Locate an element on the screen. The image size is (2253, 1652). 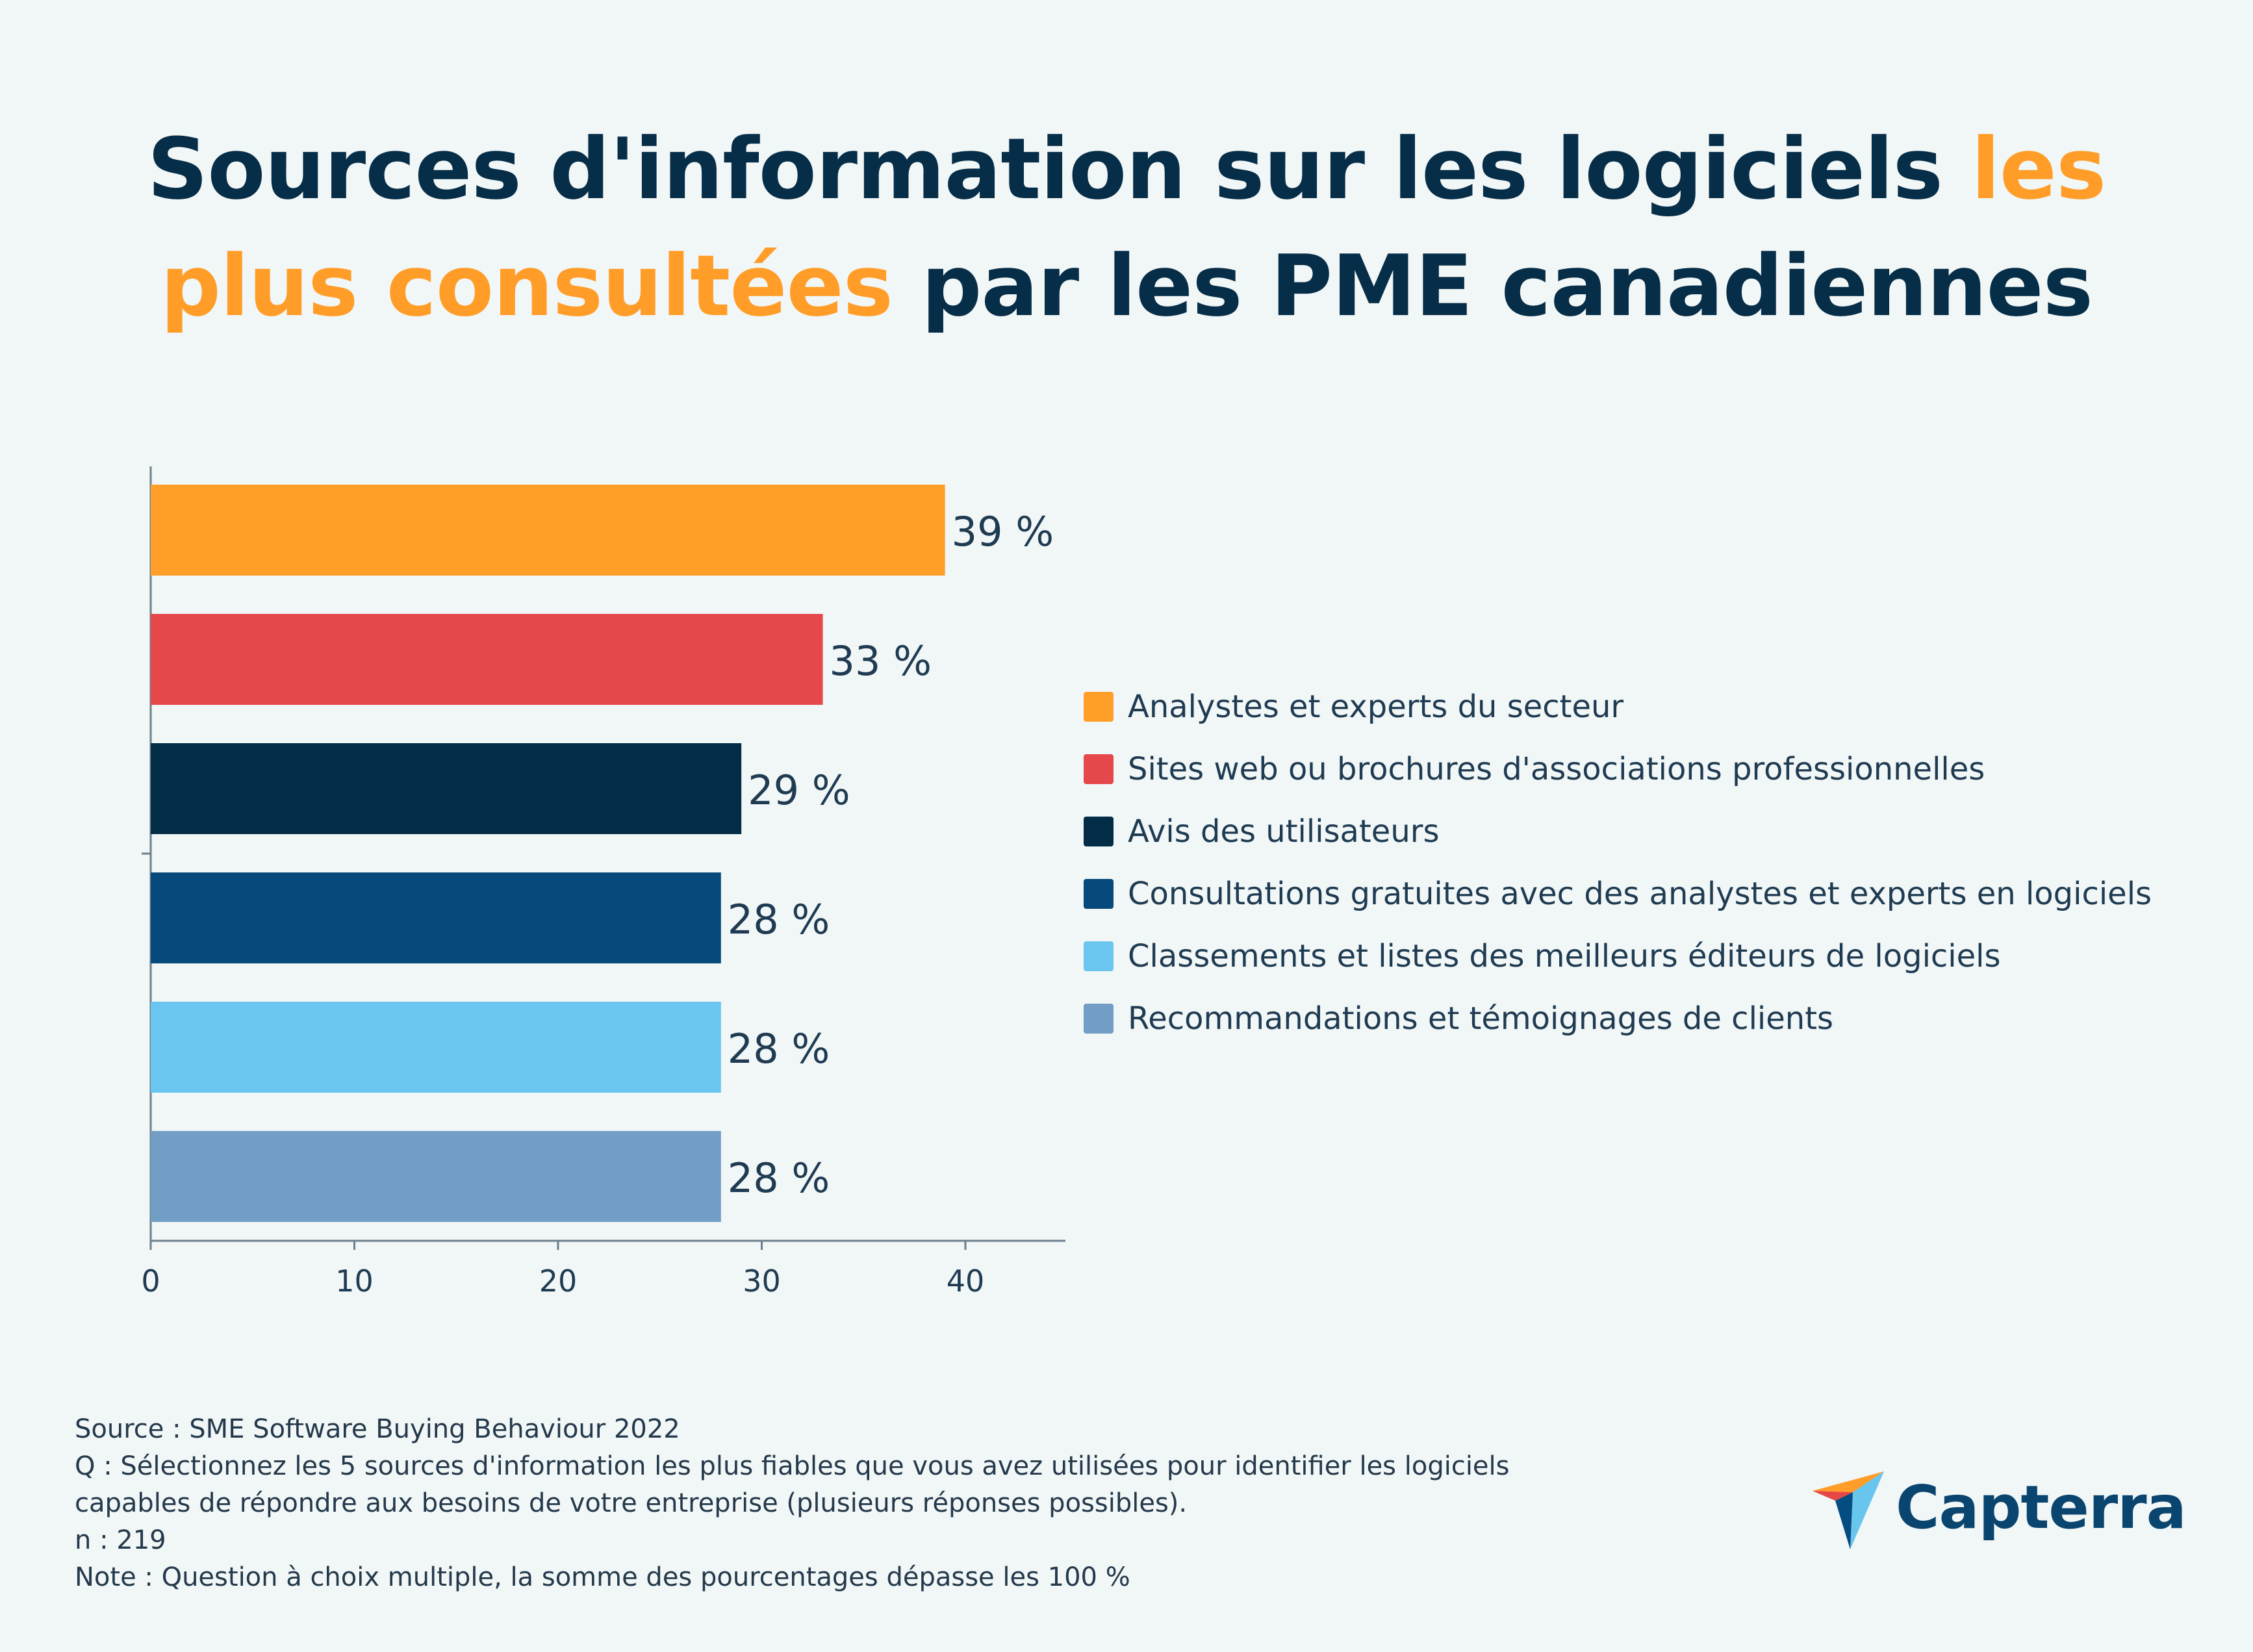
capterra-arrow-icon is located at coordinates (1848, 1510).